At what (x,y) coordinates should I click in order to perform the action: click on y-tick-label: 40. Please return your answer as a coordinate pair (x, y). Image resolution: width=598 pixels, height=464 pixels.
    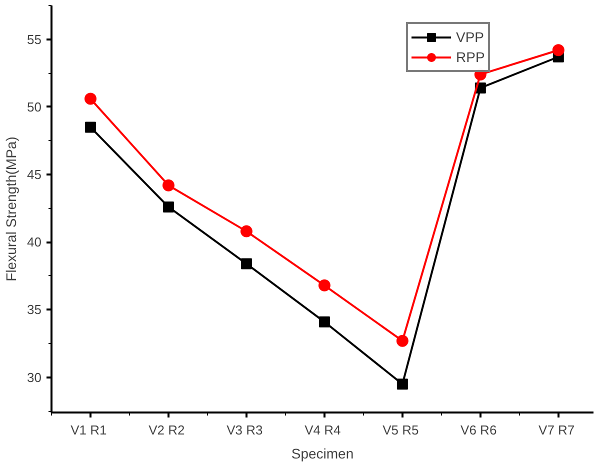
    Looking at the image, I should click on (34, 242).